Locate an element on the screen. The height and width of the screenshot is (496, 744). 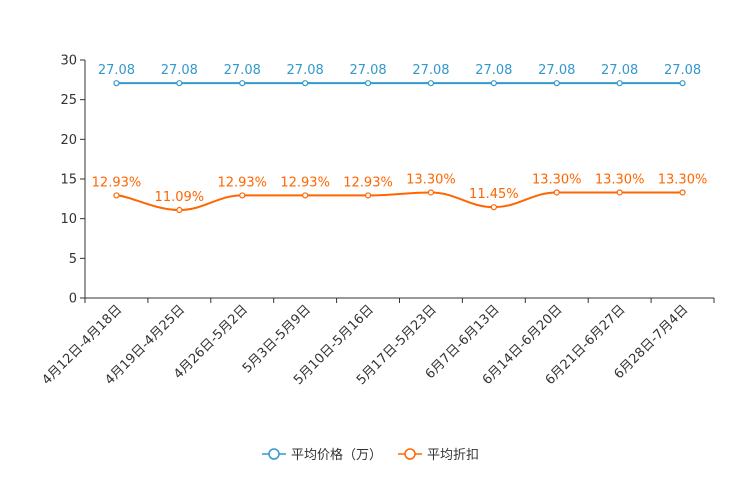
legend: 平均价格（万） 平均折扣 is located at coordinates (370, 455).